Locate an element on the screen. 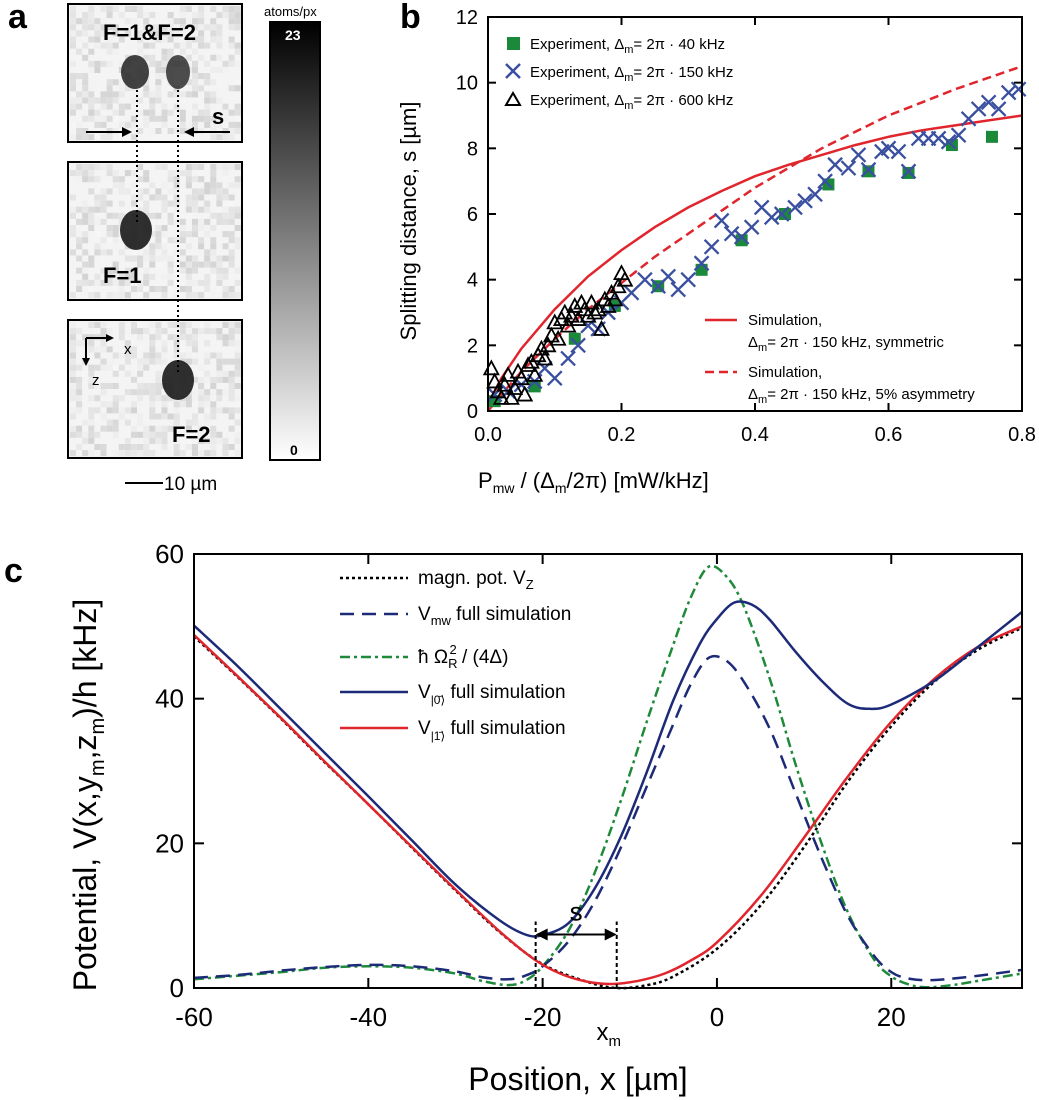 This screenshot has width=1039, height=1100. svg-text: Δm= 2π · 150 kHz, 5% asymmetry is located at coordinates (861, 396).